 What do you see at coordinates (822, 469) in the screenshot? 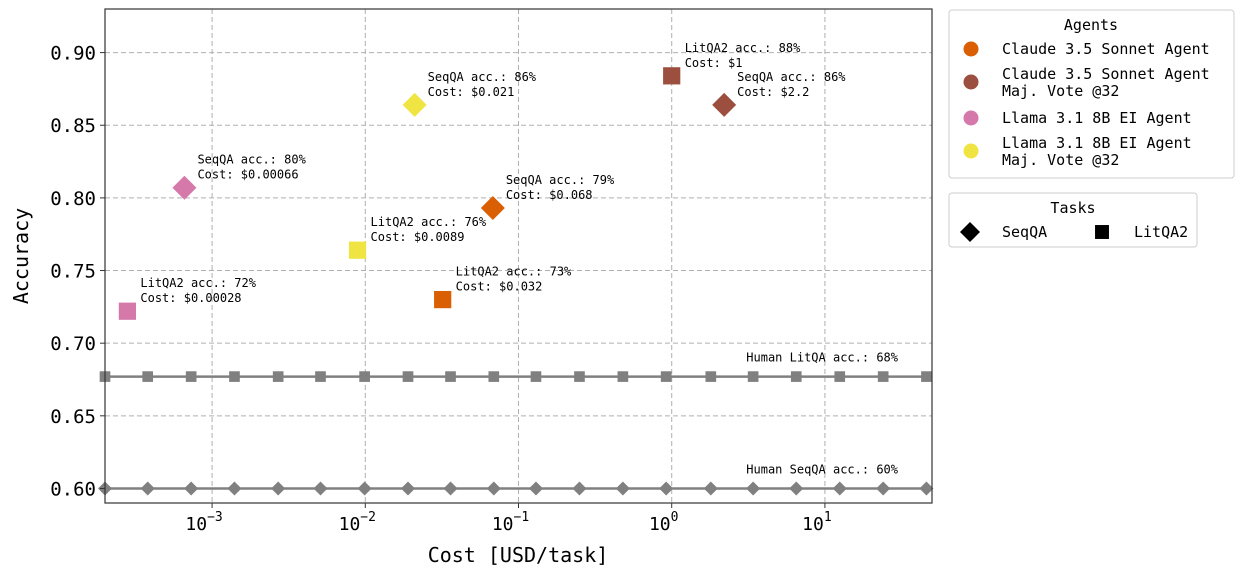
I see `human-seqqa-label: Human SeqQA acc.: 60%` at bounding box center [822, 469].